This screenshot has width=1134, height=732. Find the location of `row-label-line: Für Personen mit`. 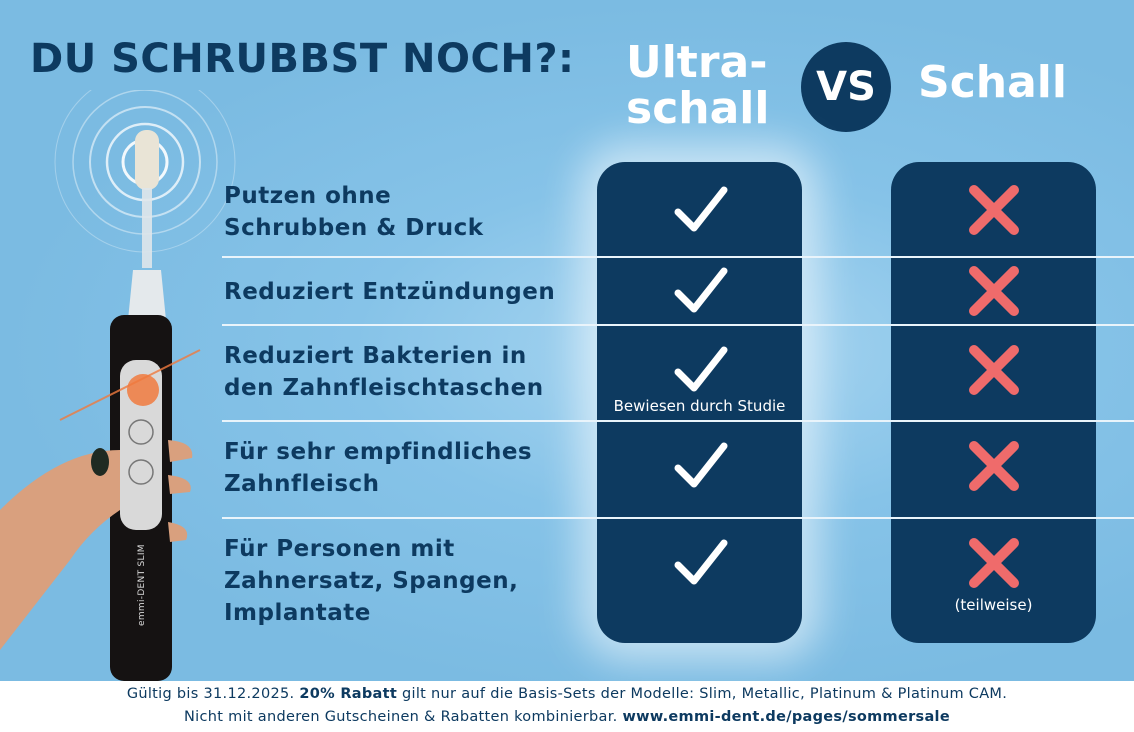

row-label-line: Für Personen mit is located at coordinates (339, 549).